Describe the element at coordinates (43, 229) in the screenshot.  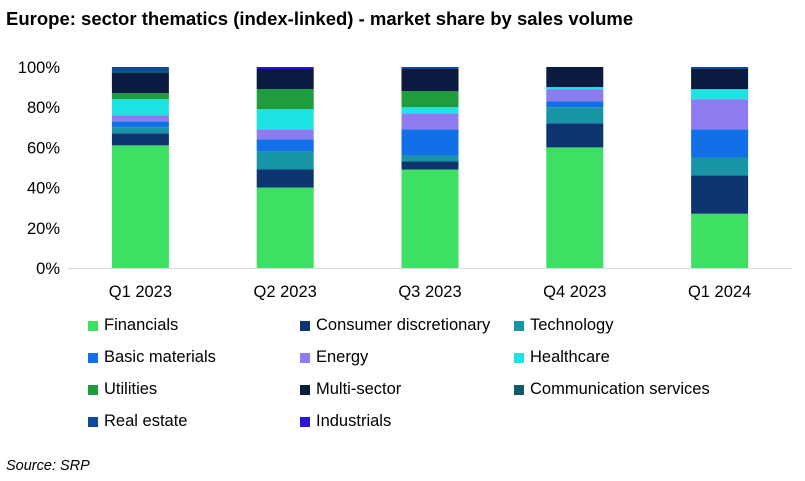
I see `y-tick-label: 20%` at that location.